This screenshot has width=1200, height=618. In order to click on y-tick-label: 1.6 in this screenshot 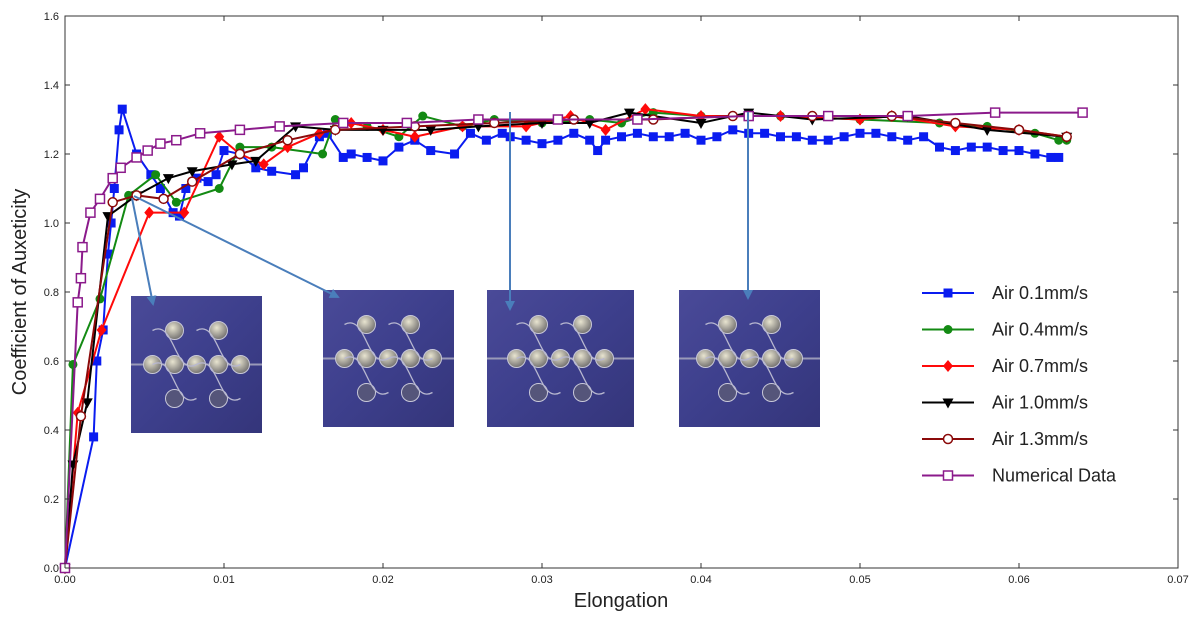, I will do `click(51, 17)`.